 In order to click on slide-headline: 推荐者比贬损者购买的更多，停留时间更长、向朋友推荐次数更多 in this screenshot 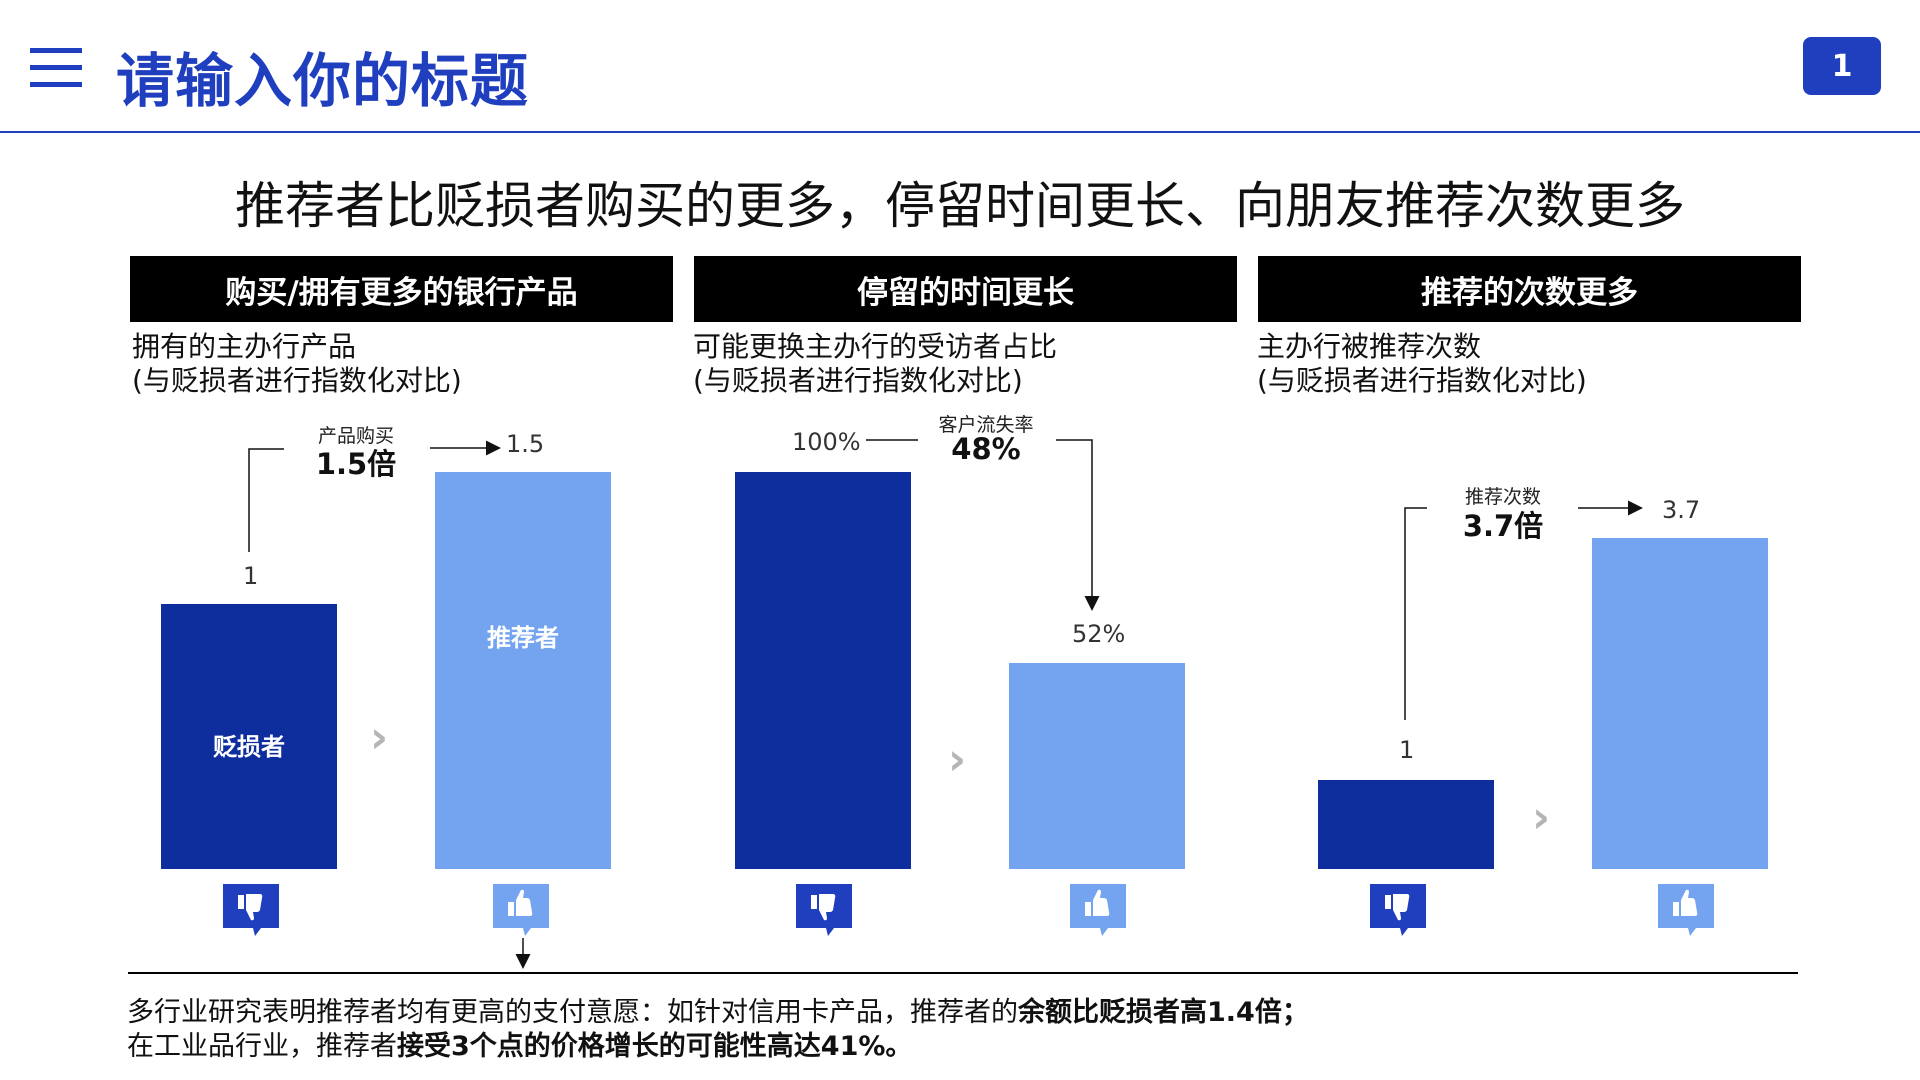, I will do `click(960, 206)`.